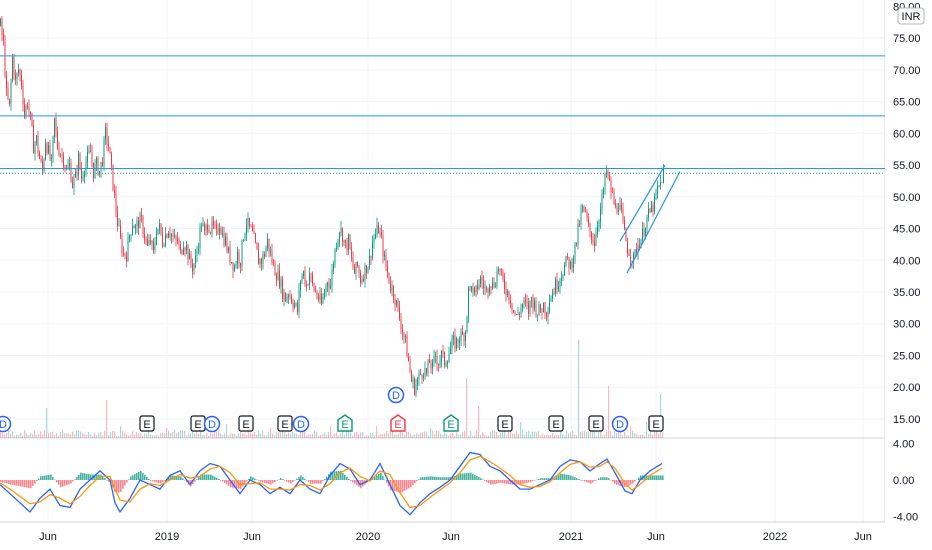 Image resolution: width=932 pixels, height=550 pixels. Describe the element at coordinates (911, 16) in the screenshot. I see `currency-badge: INR` at that location.